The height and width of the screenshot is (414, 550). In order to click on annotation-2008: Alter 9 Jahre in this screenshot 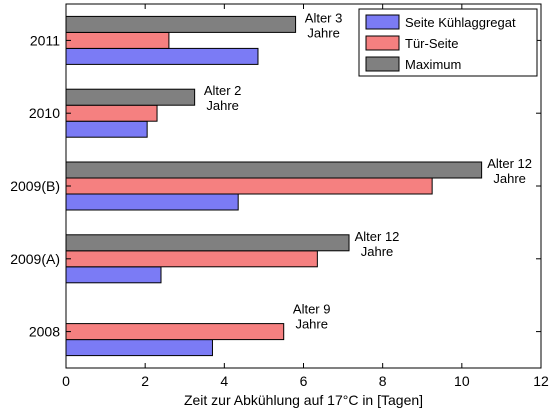, I will do `click(312, 317)`.